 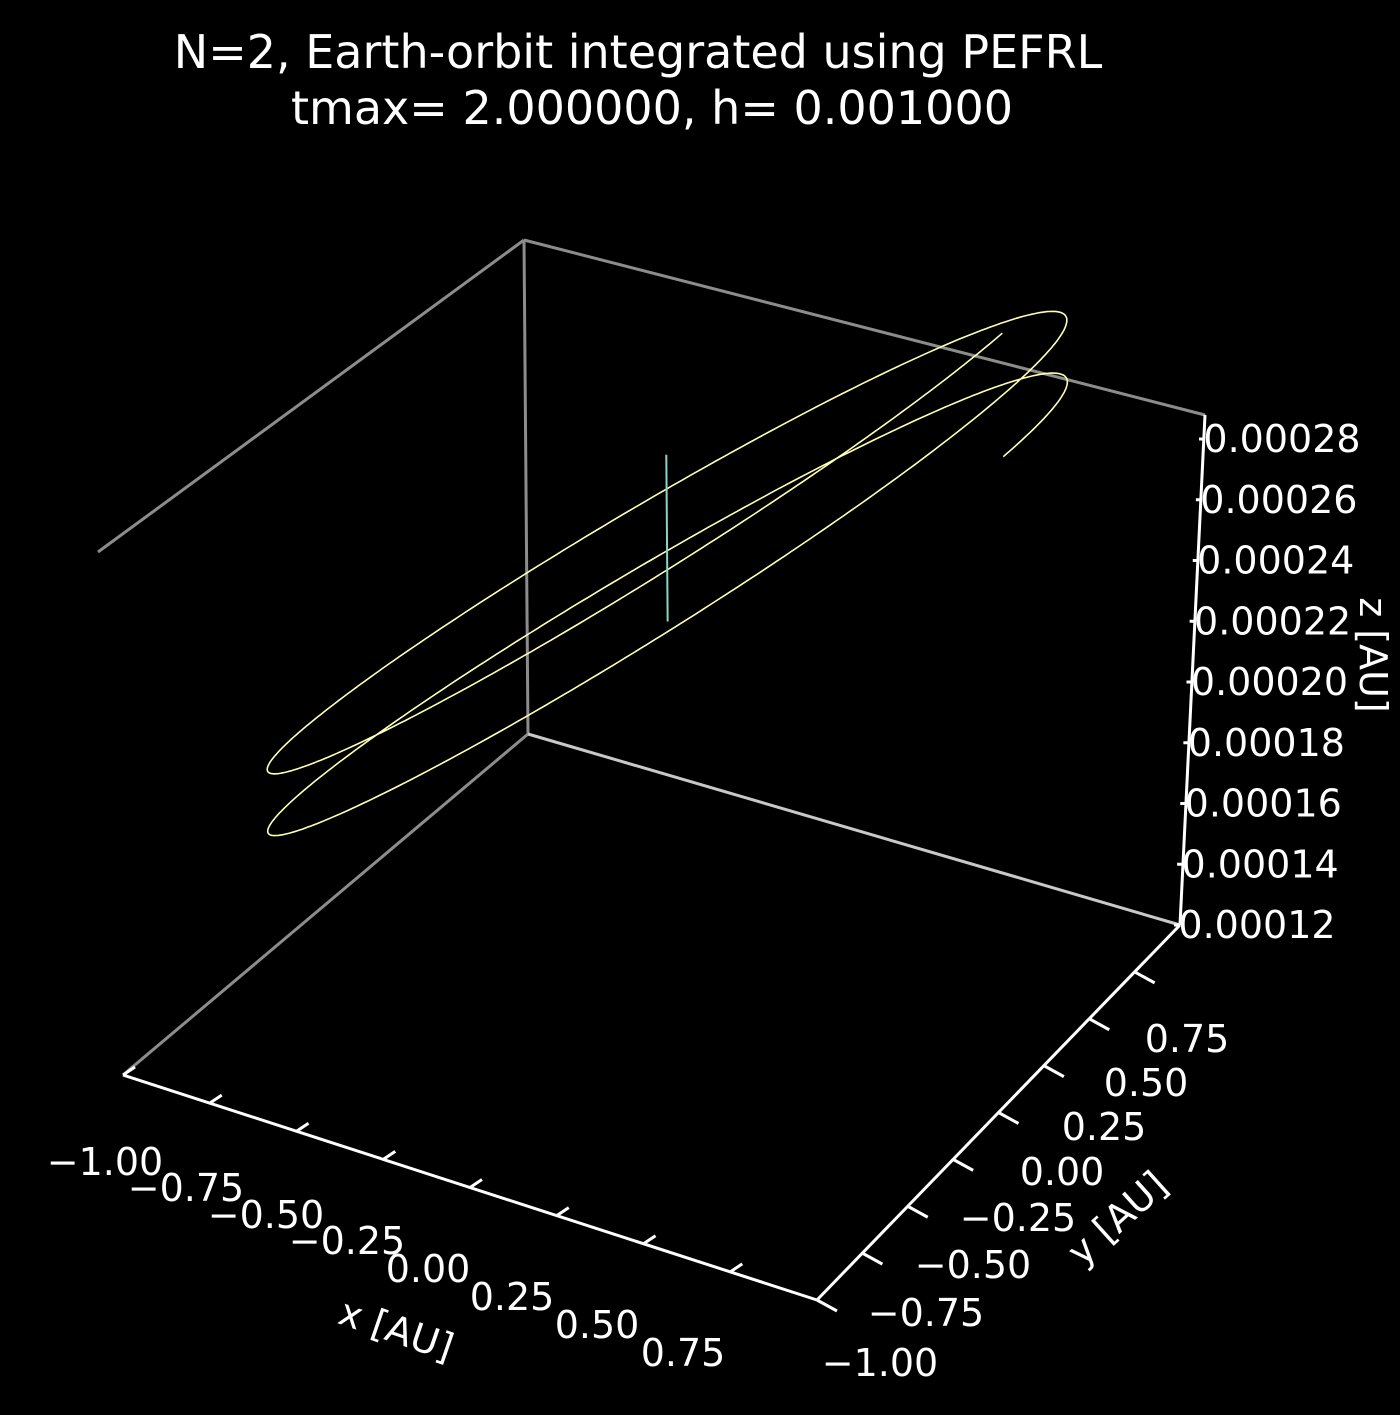 What do you see at coordinates (926, 1313) in the screenshot?
I see `y-tick-label: −0.75` at bounding box center [926, 1313].